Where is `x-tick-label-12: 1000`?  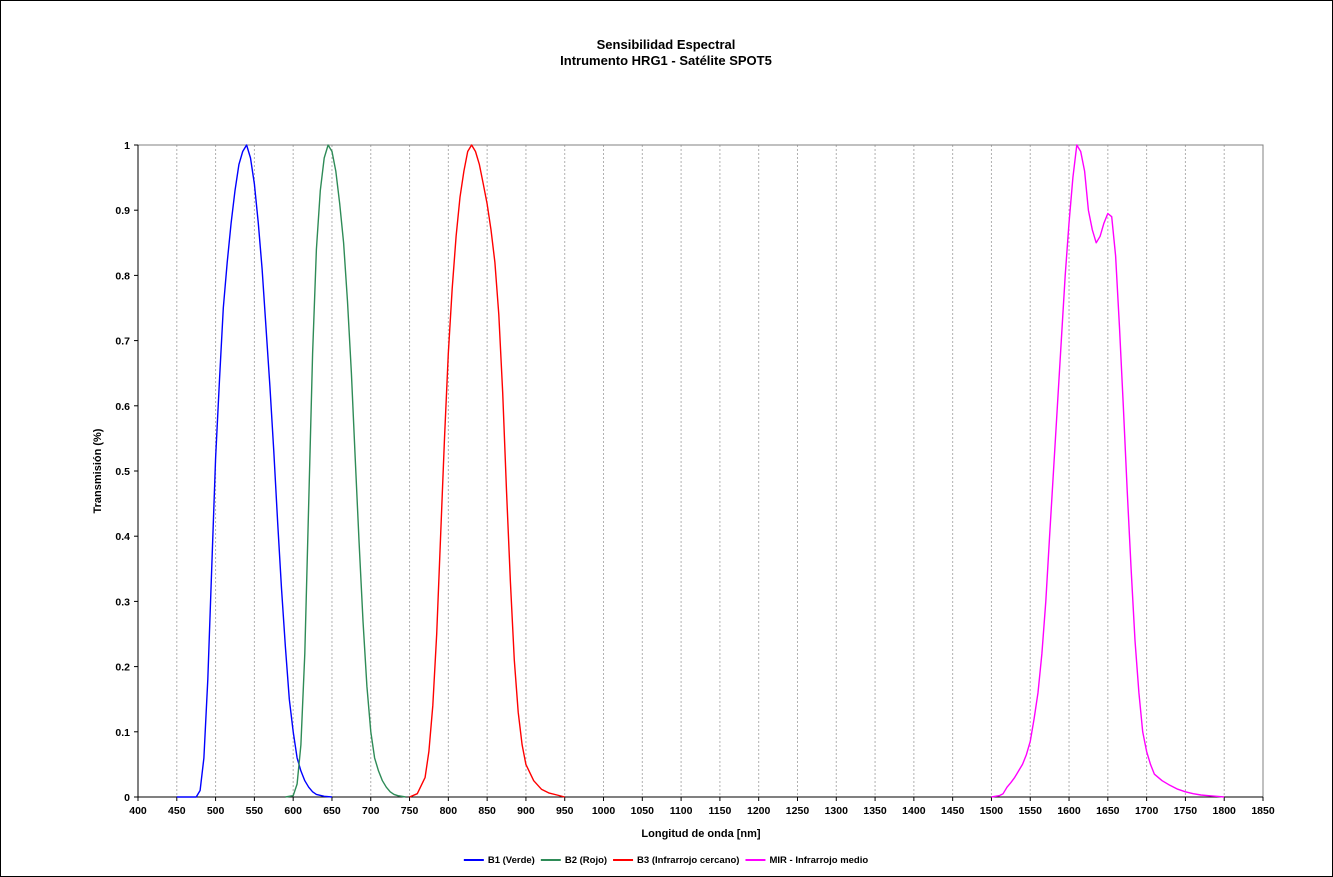
x-tick-label-12: 1000 is located at coordinates (604, 811).